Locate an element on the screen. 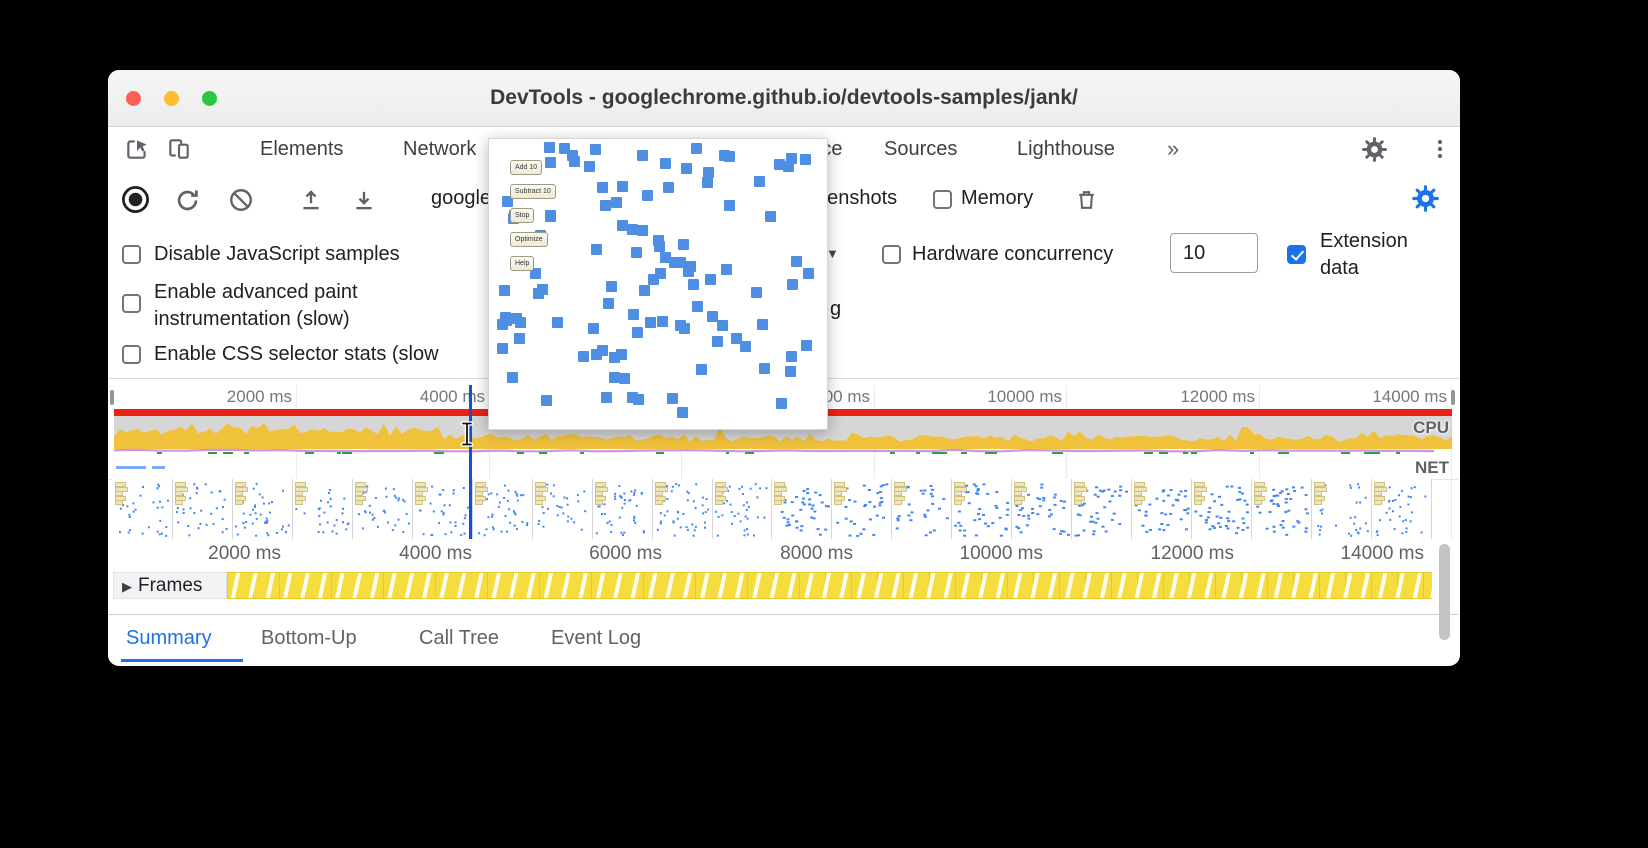  vertical-scrollbar-thumb is located at coordinates (1444, 592).